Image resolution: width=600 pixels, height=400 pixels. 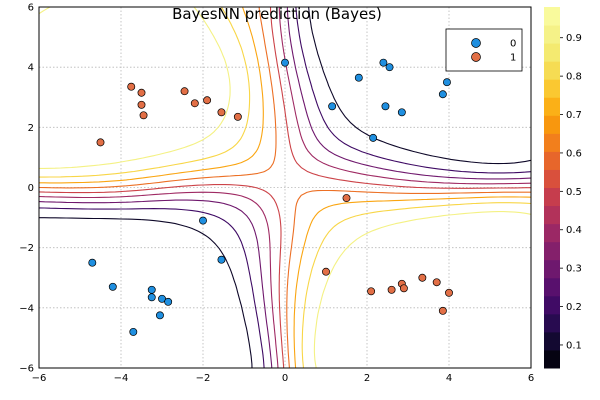 What do you see at coordinates (26, 248) in the screenshot?
I see `y-tick-label: −2` at bounding box center [26, 248].